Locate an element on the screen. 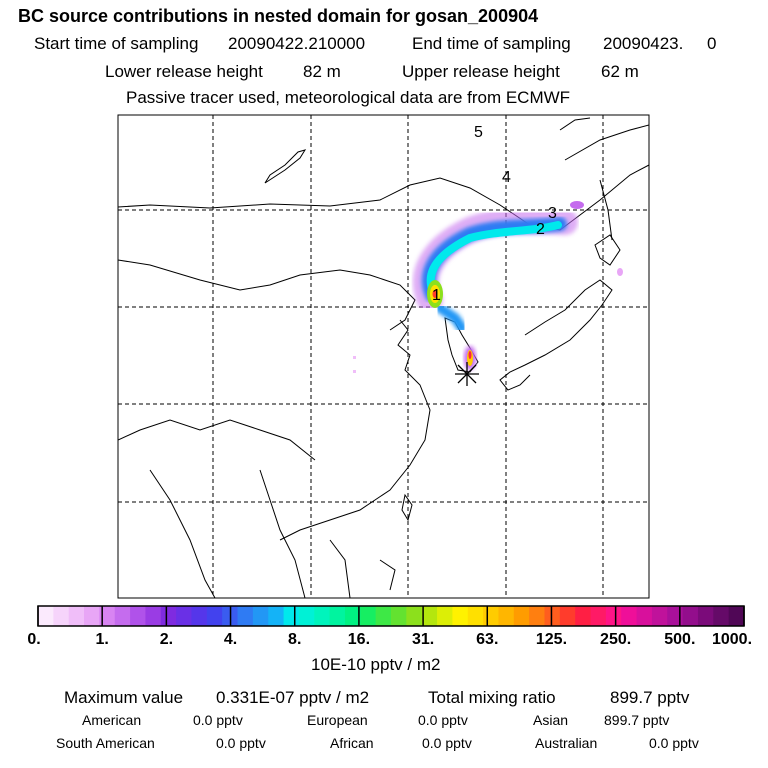 The height and width of the screenshot is (768, 768). south-american-value: 0.0 pptv is located at coordinates (241, 743).